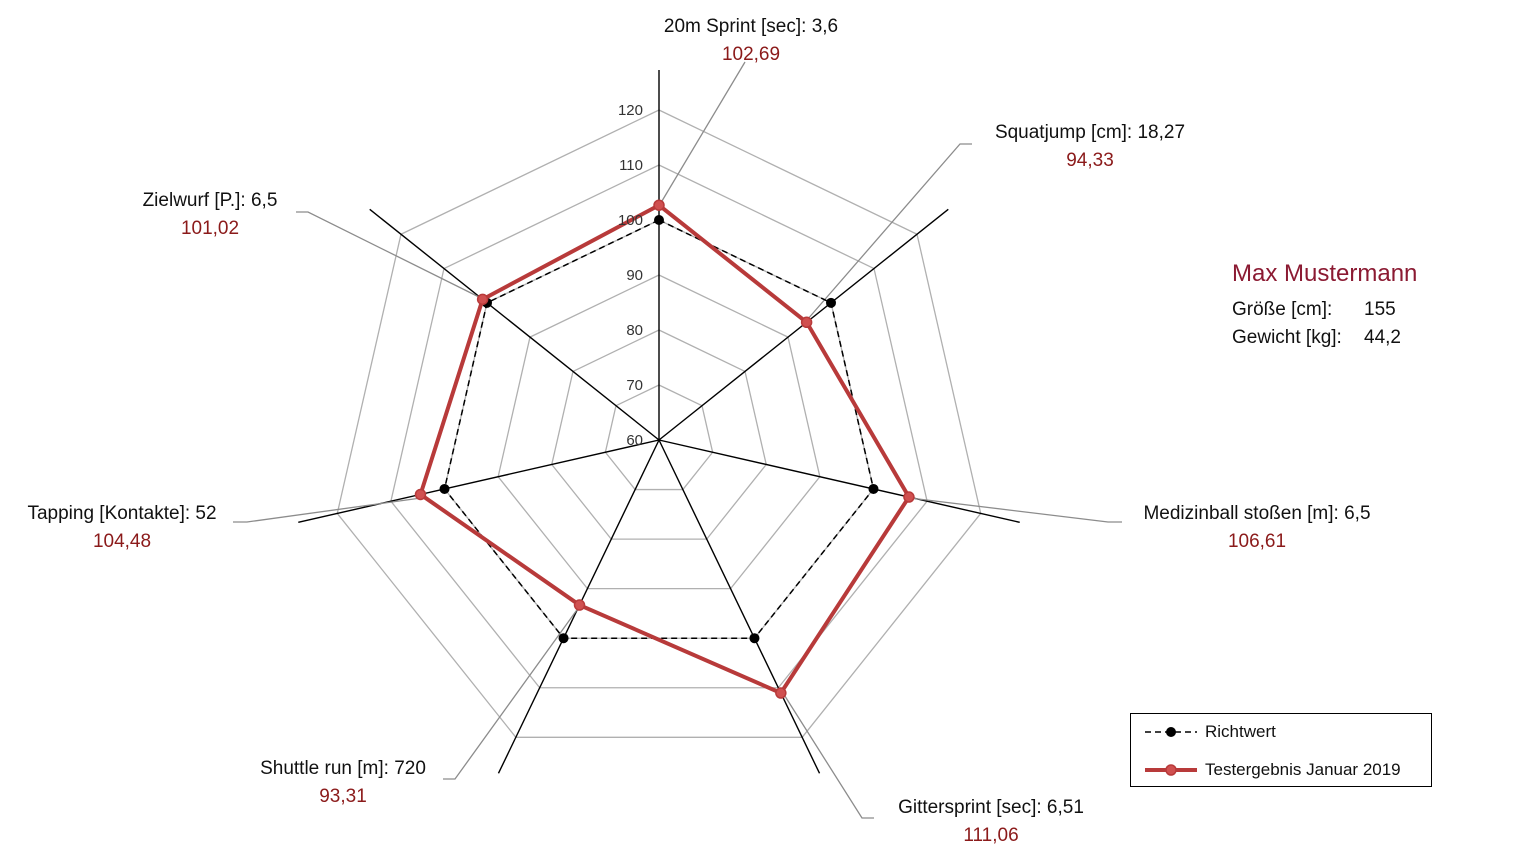  What do you see at coordinates (631, 165) in the screenshot?
I see `radial-tick-label: 110` at bounding box center [631, 165].